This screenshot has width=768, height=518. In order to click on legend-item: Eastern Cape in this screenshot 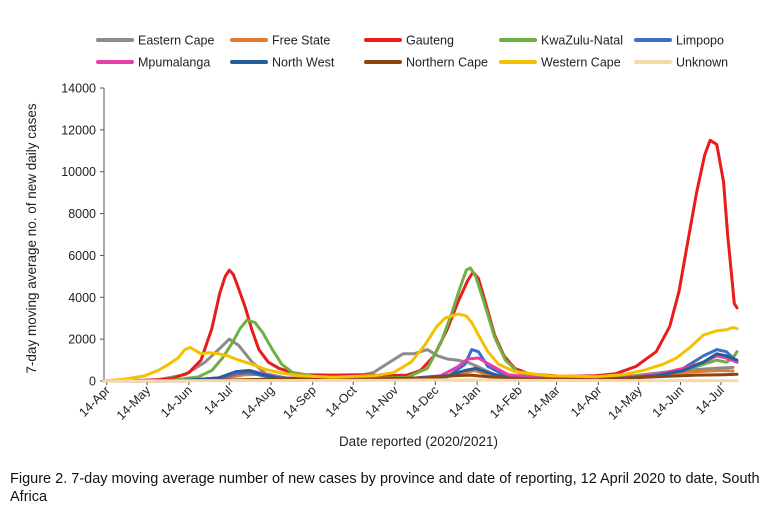, I will do `click(155, 41)`.